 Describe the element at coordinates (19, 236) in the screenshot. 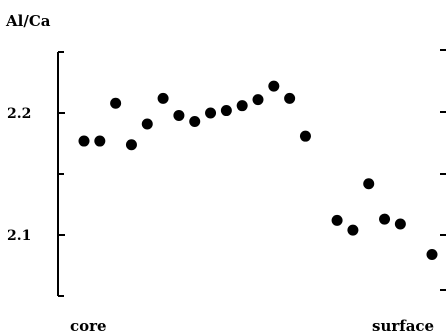

I see `y-tick-label: 2.1` at that location.